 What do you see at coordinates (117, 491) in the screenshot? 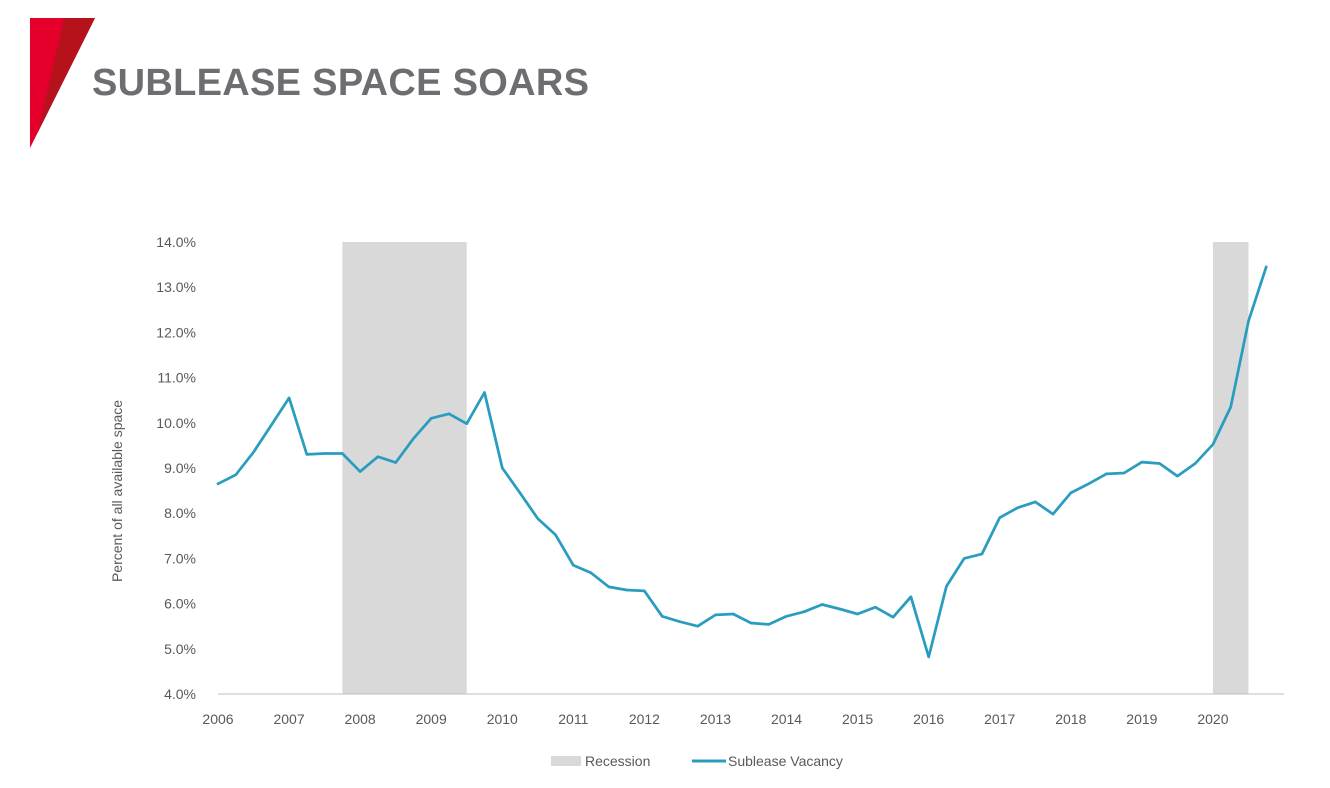
I see `y-axis-title: Percent of all available space` at bounding box center [117, 491].